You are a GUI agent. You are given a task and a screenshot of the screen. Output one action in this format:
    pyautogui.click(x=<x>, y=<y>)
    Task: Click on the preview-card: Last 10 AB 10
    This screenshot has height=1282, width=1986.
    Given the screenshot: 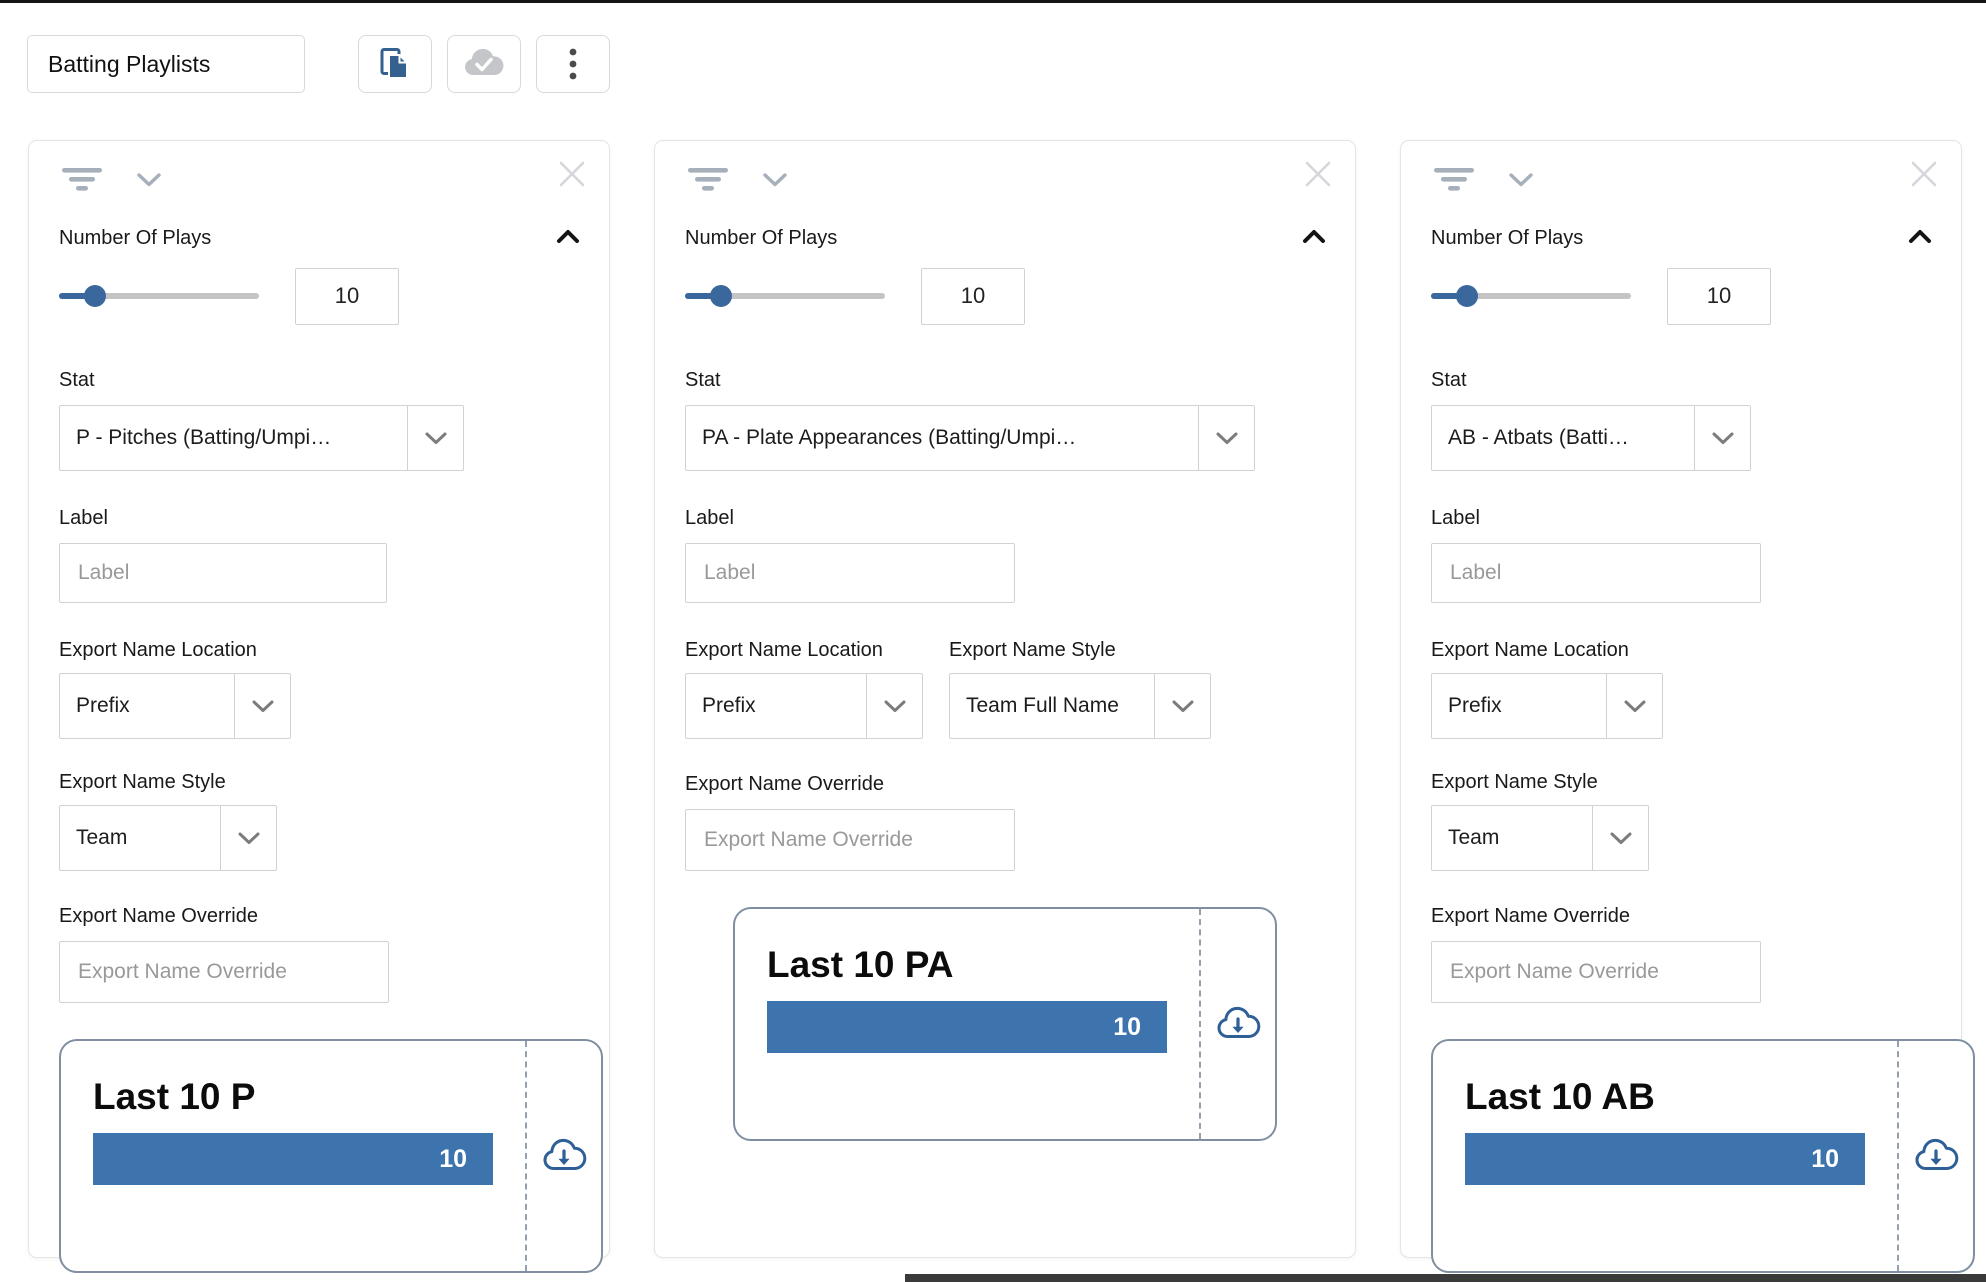 What is the action you would take?
    pyautogui.click(x=1703, y=1156)
    